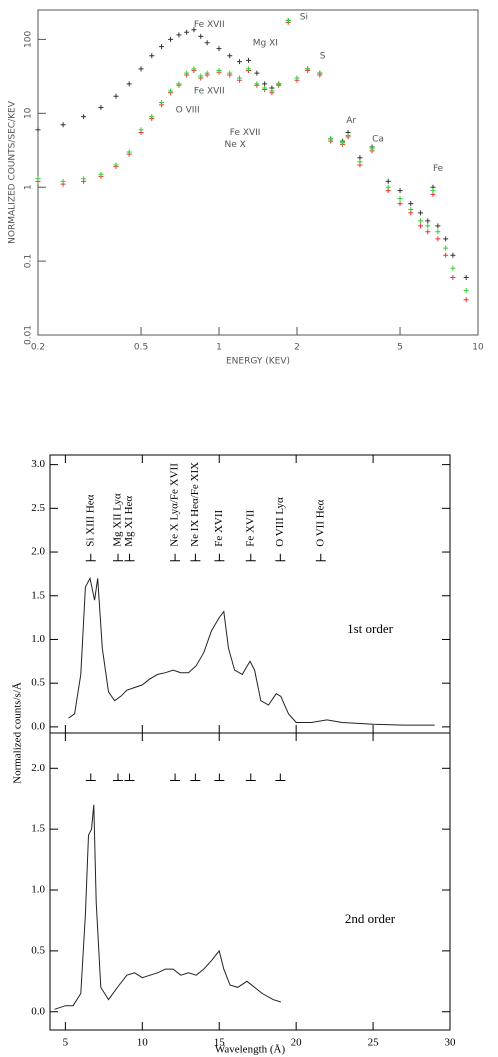  What do you see at coordinates (220, 1043) in the screenshot?
I see `x-tick-label: 15` at bounding box center [220, 1043].